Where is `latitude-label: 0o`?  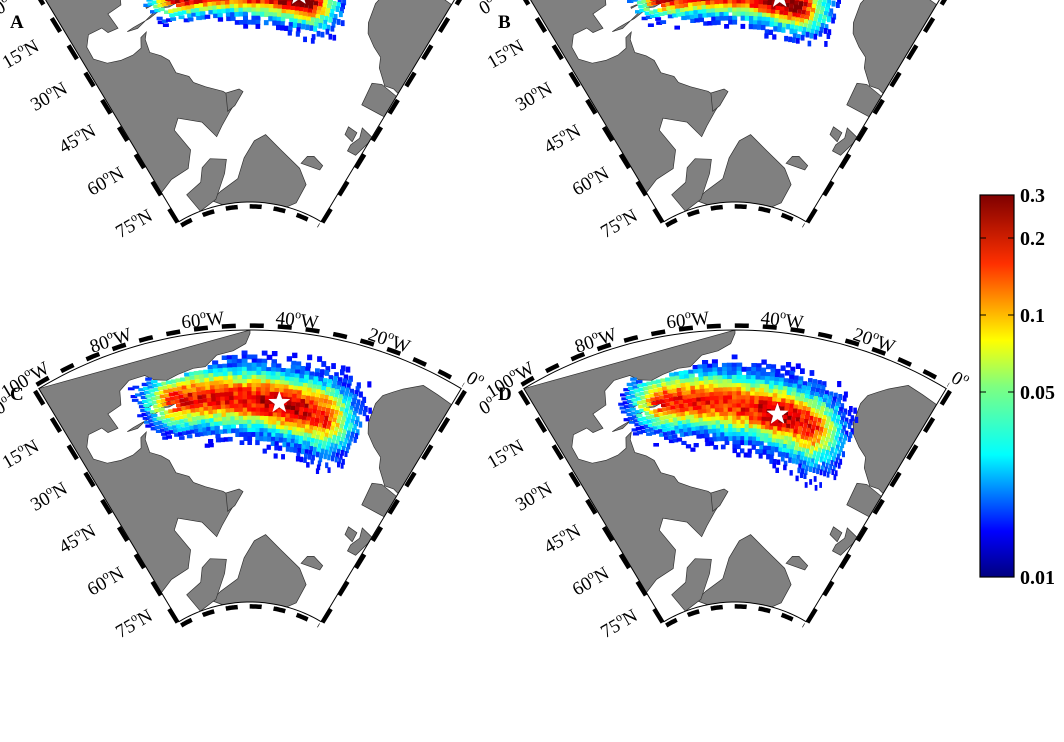 latitude-label: 0o is located at coordinates (7, 9).